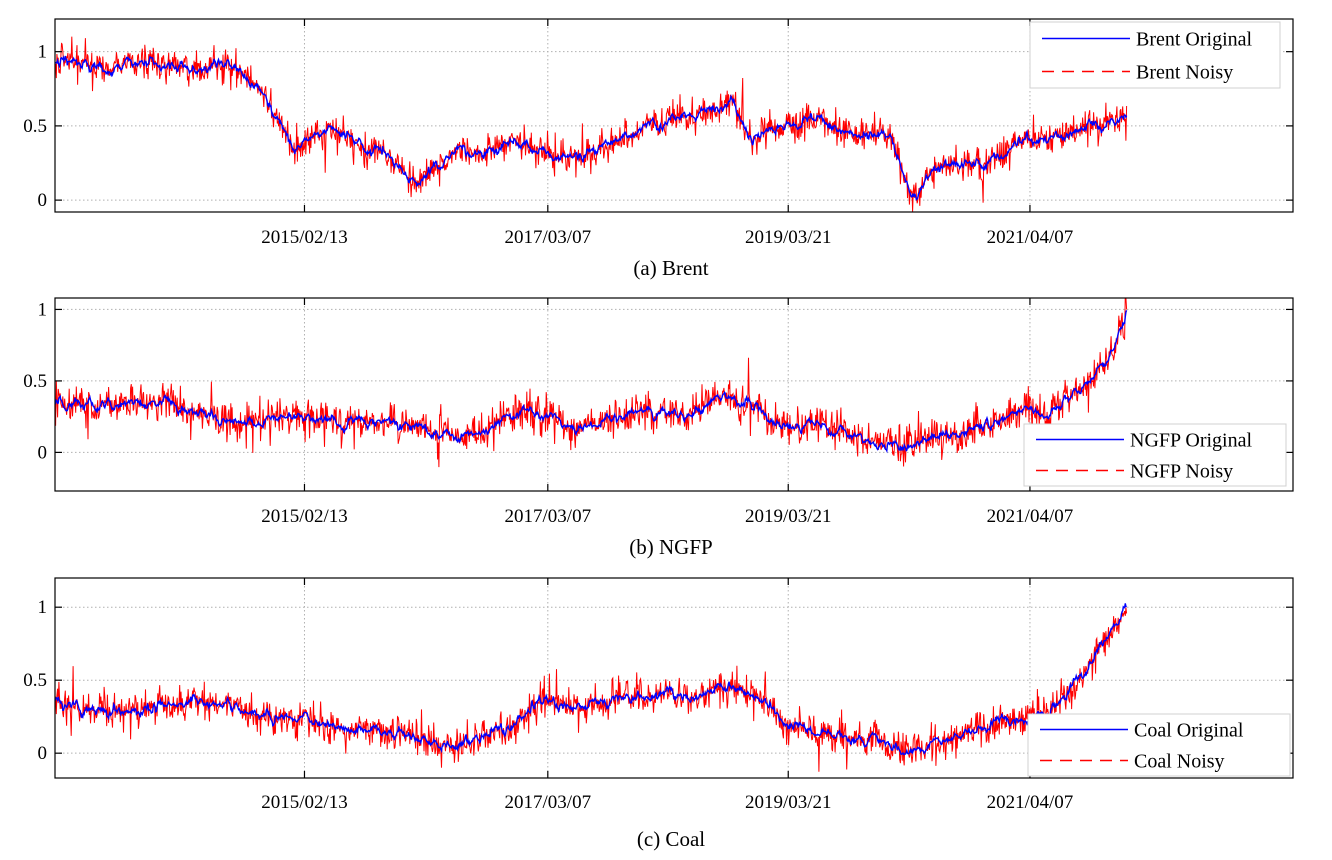  I want to click on panel-caption: (b) NGFP, so click(670, 547).